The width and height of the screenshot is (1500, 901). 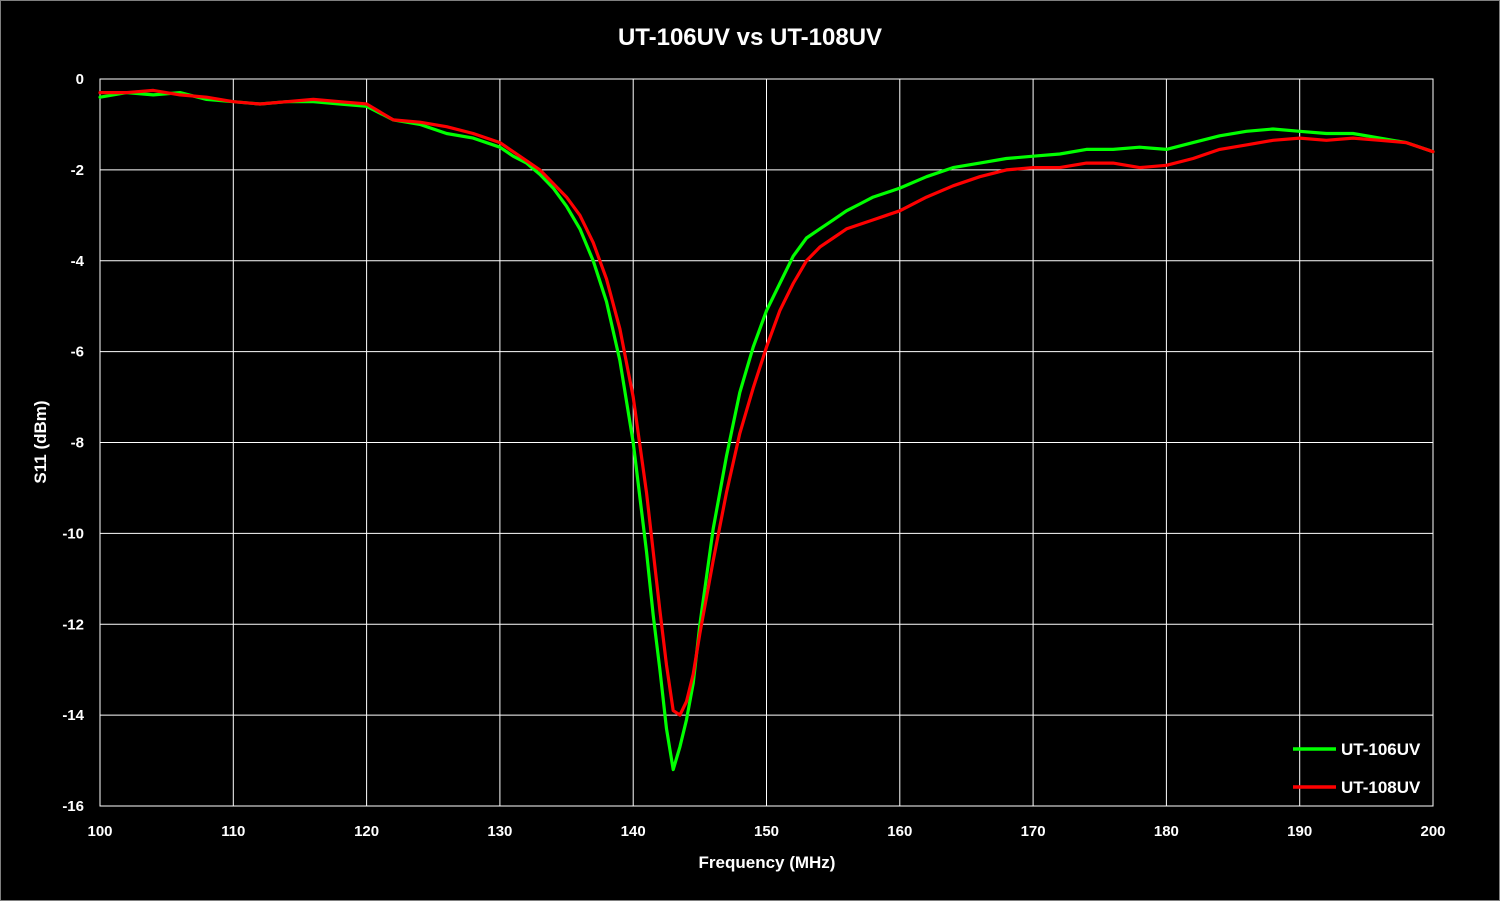 What do you see at coordinates (750, 37) in the screenshot?
I see `chart-title: UT-106UV vs UT-108UV` at bounding box center [750, 37].